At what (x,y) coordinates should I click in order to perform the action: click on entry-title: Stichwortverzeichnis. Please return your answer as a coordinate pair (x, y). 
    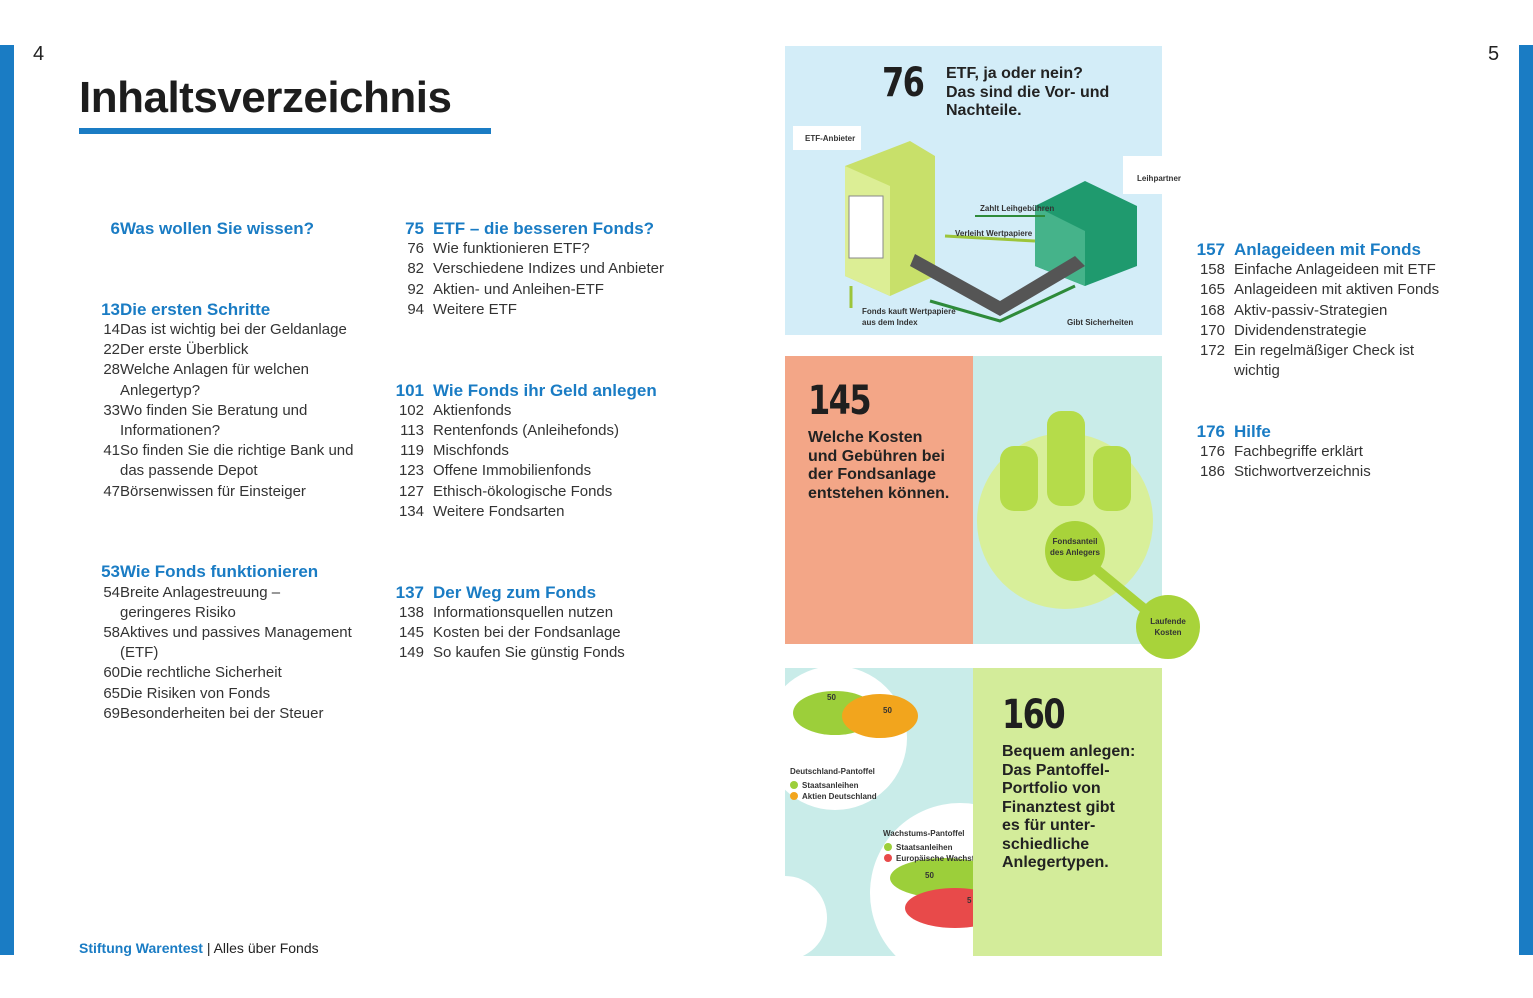
    Looking at the image, I should click on (1302, 472).